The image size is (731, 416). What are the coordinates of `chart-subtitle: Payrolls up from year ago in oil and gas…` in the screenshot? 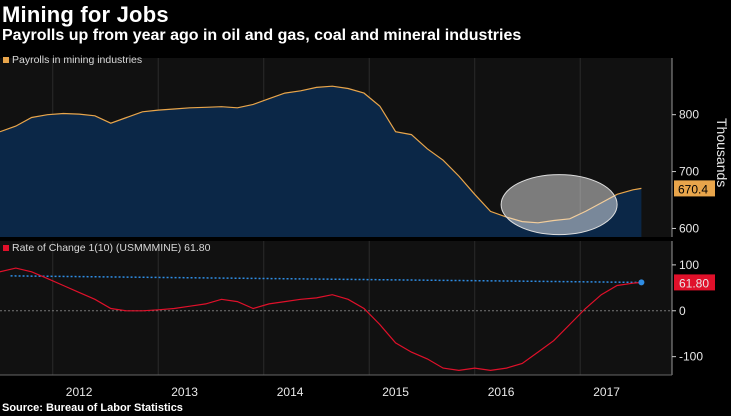 It's located at (262, 35).